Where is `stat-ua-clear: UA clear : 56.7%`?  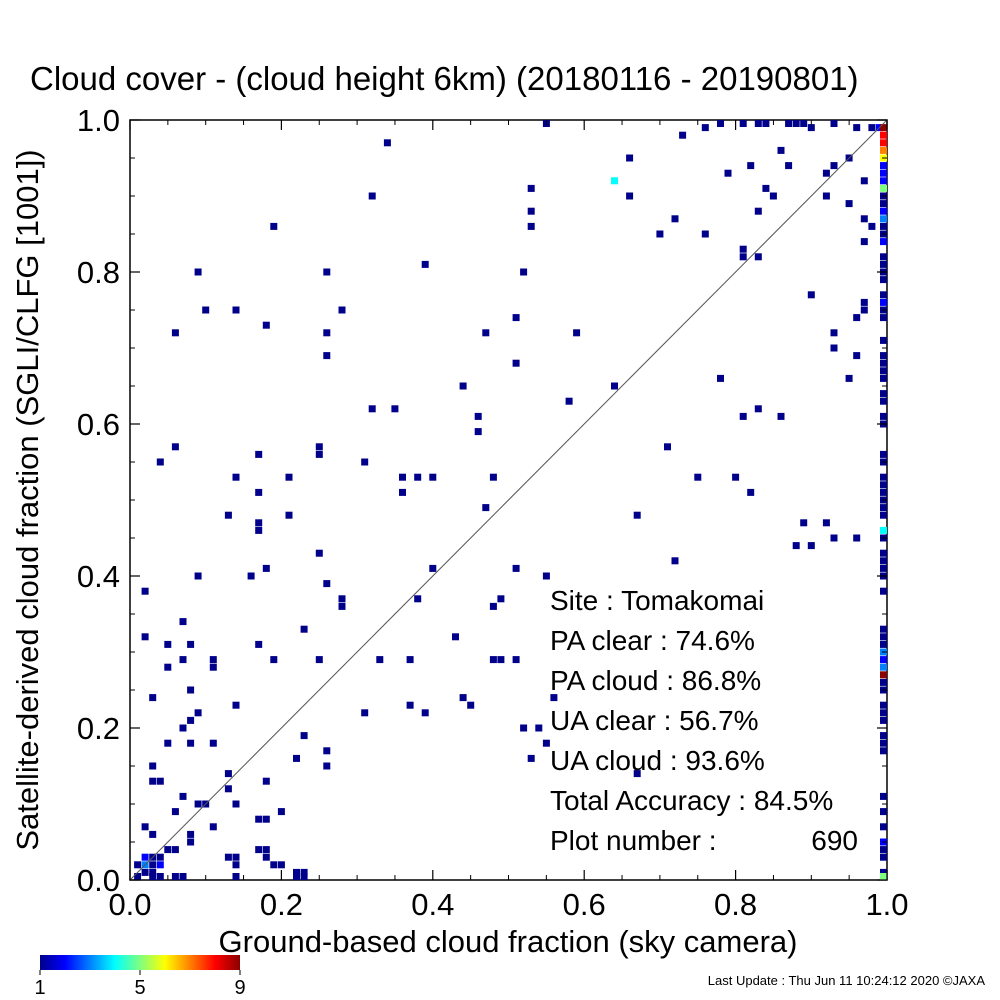
stat-ua-clear: UA clear : 56.7% is located at coordinates (654, 720).